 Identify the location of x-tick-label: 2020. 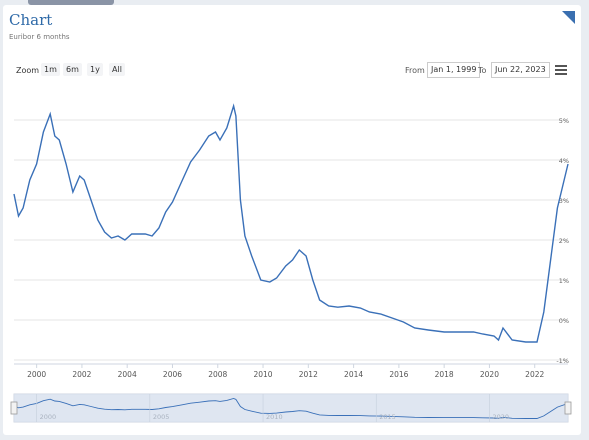
(489, 374).